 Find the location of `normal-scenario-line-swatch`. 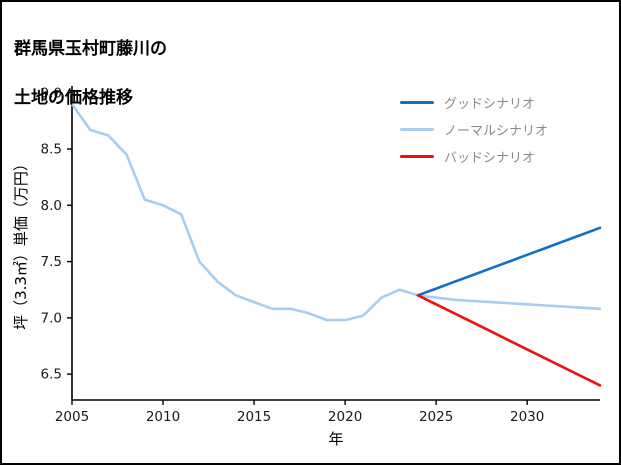

normal-scenario-line-swatch is located at coordinates (417, 129).